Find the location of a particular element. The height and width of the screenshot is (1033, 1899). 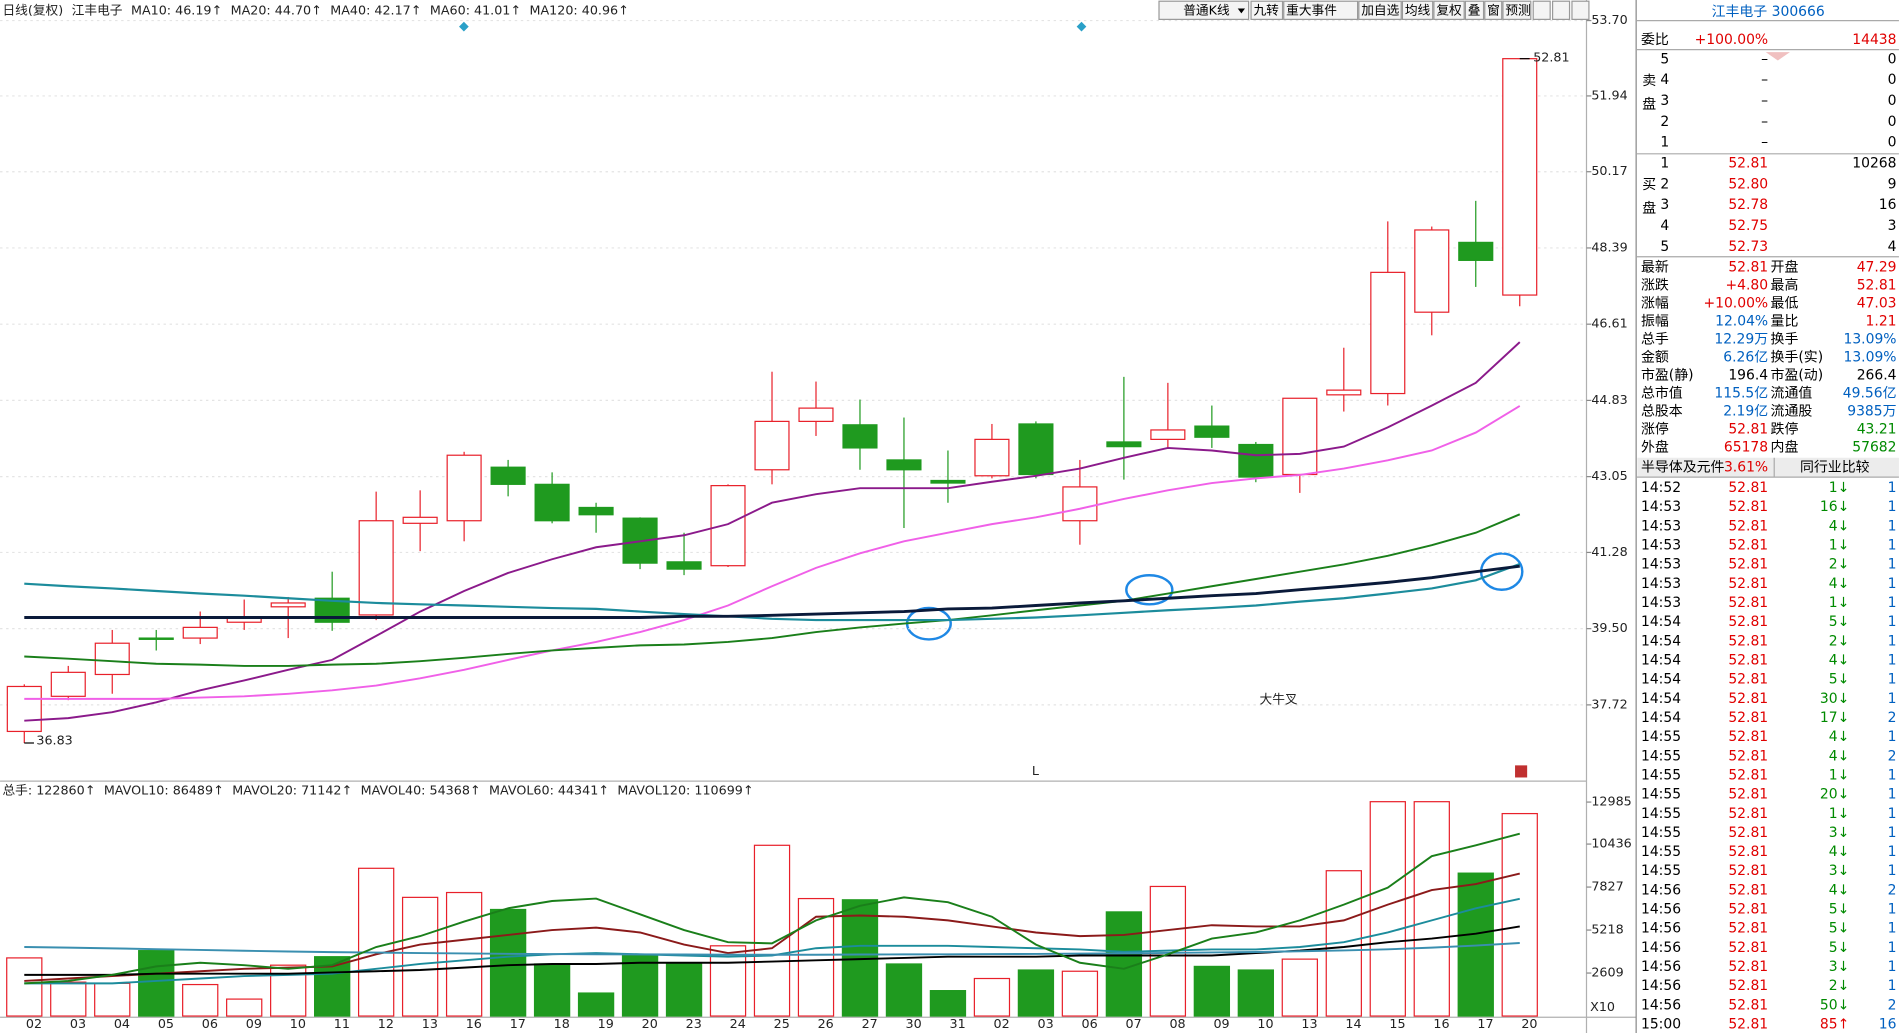

x-tick-label: 27 is located at coordinates (870, 1023).